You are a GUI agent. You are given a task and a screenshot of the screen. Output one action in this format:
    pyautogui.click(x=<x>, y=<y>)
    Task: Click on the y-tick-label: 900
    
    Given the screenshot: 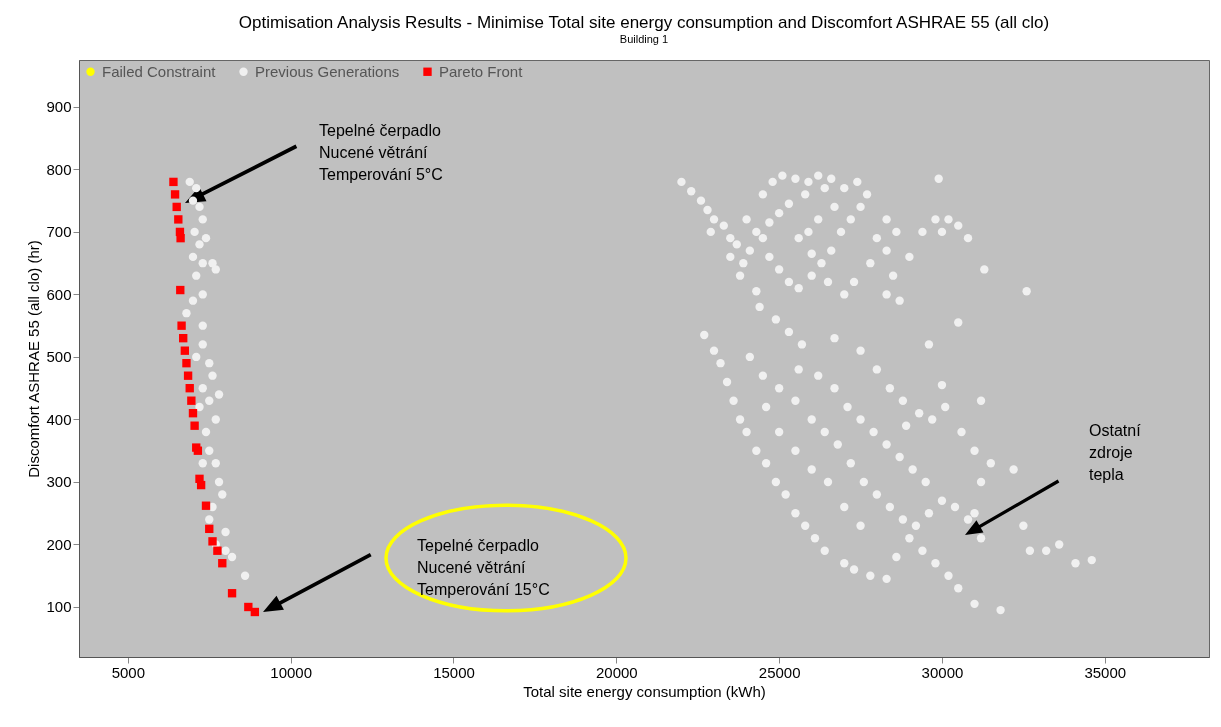 What is the action you would take?
    pyautogui.click(x=59, y=107)
    